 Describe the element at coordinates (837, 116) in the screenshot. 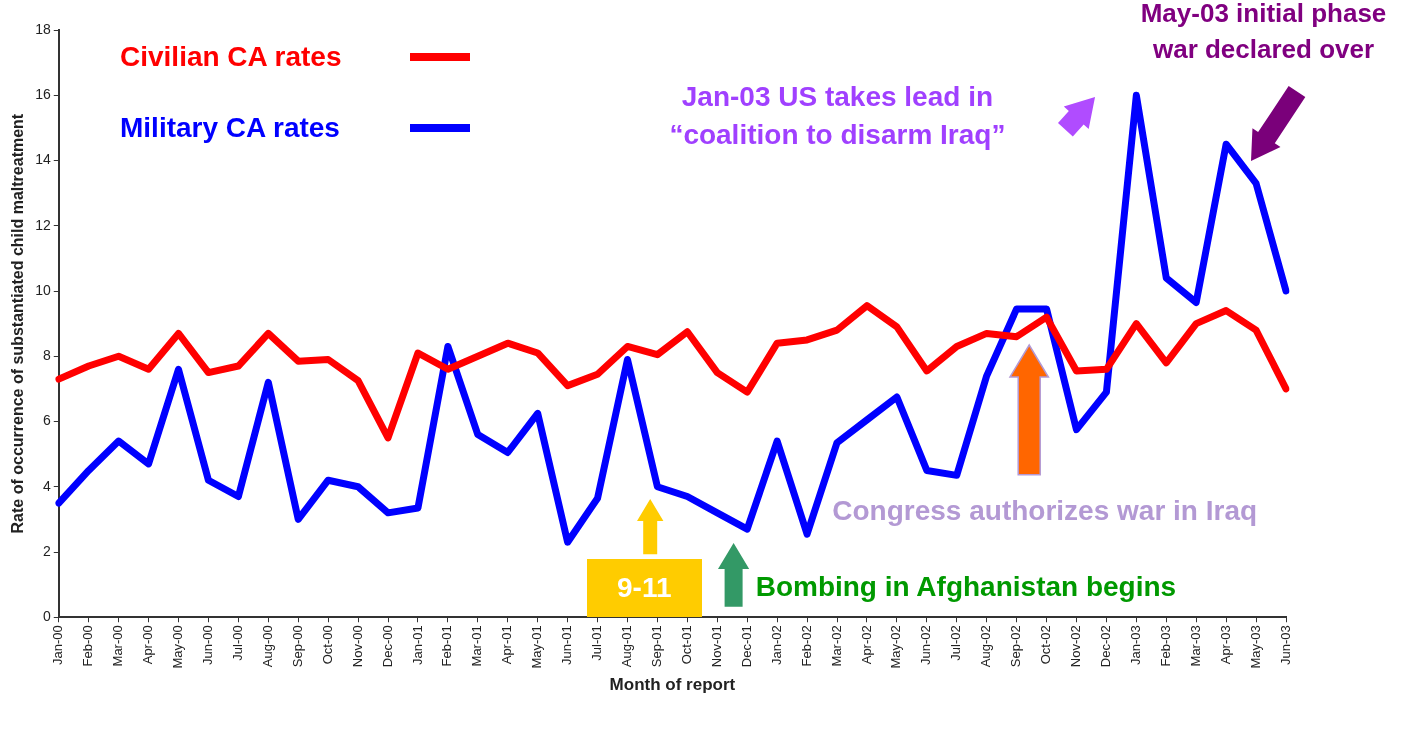

I see `annotation: Jan-03 US takes lead in “coalition to disarm Iraq”` at that location.